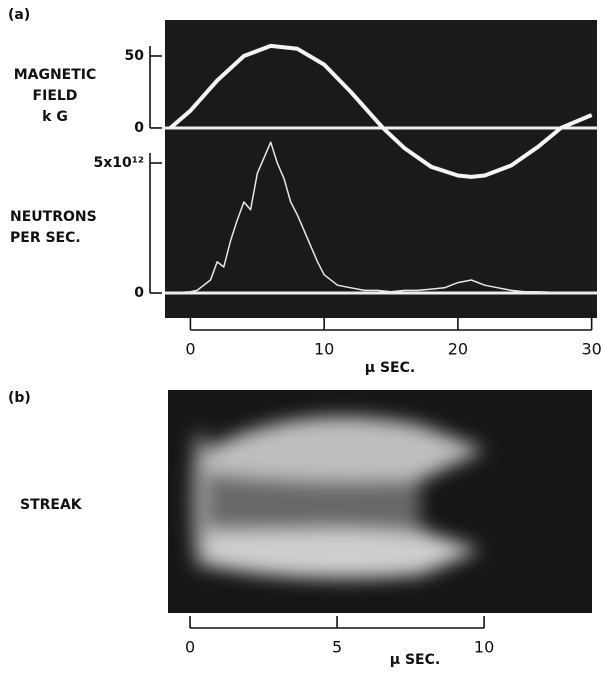 This screenshot has height=675, width=603. Describe the element at coordinates (380, 111) in the screenshot. I see `trace` at that location.